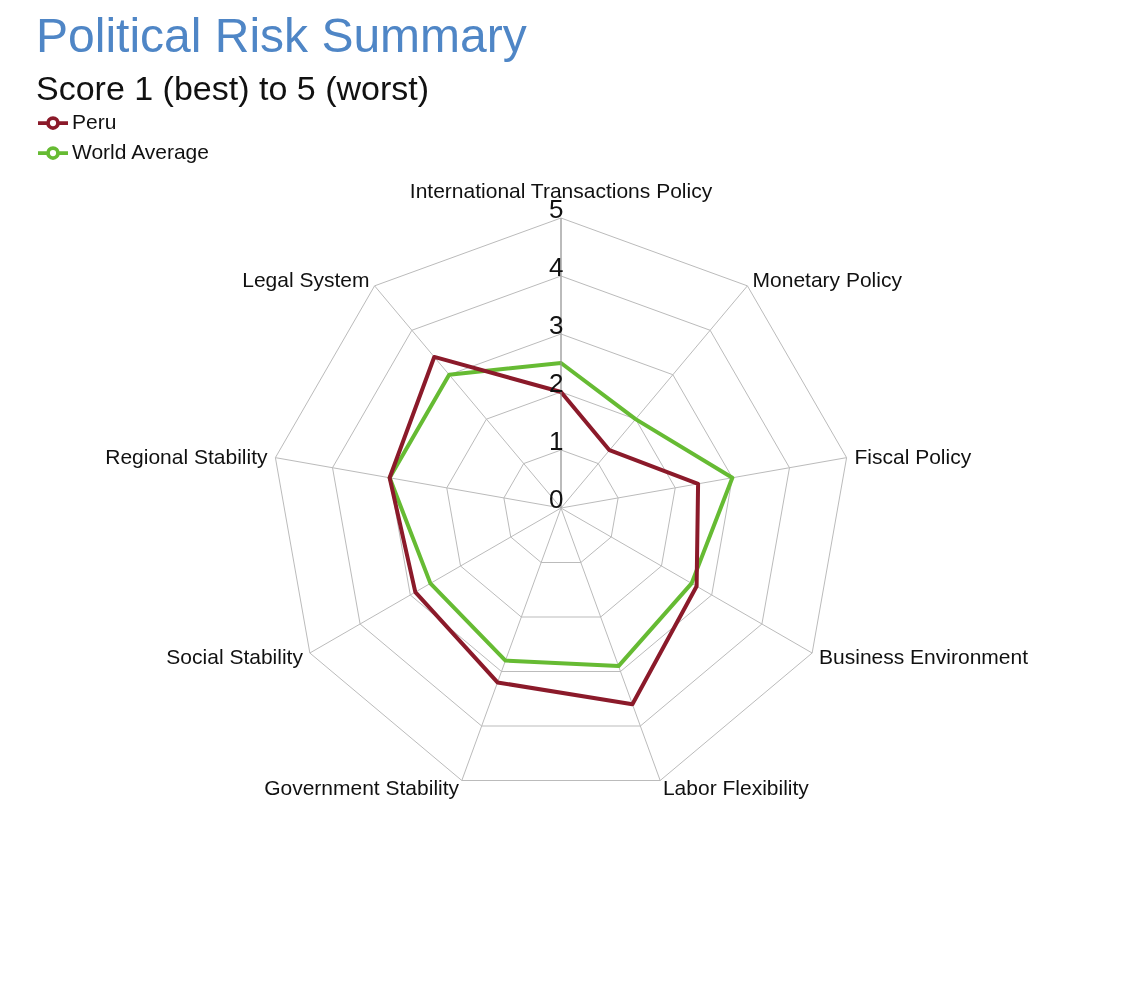  What do you see at coordinates (913, 456) in the screenshot?
I see `spoke-label: Fiscal Policy` at bounding box center [913, 456].